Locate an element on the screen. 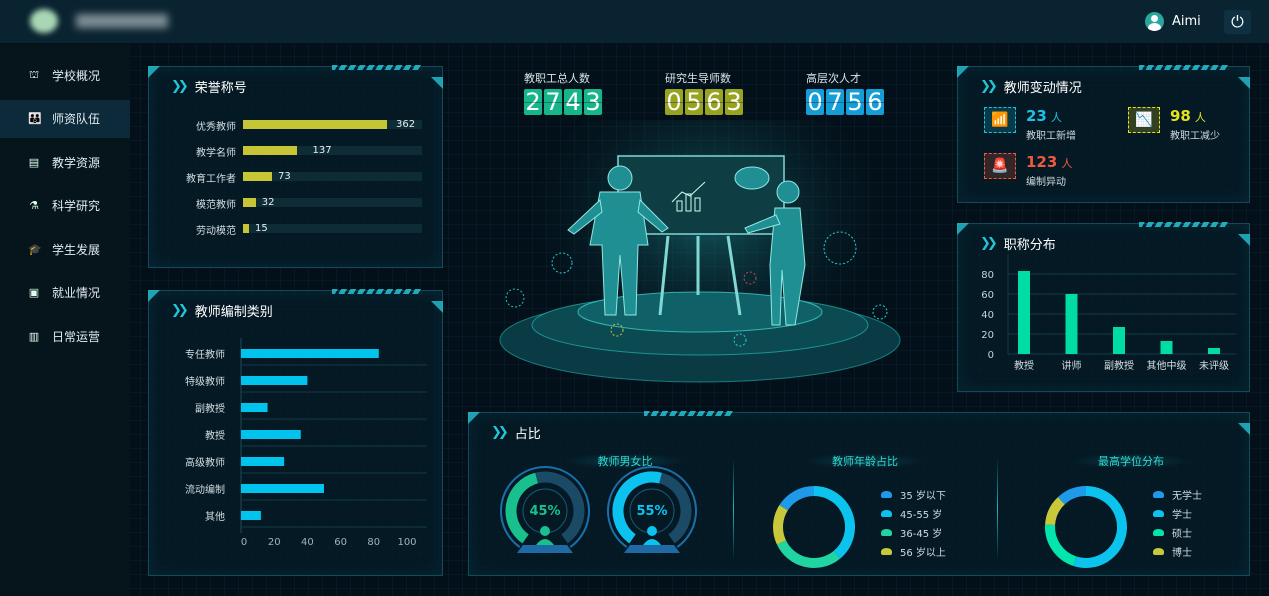 The image size is (1269, 596). honor-row: 模范教师 32 is located at coordinates (296, 204).